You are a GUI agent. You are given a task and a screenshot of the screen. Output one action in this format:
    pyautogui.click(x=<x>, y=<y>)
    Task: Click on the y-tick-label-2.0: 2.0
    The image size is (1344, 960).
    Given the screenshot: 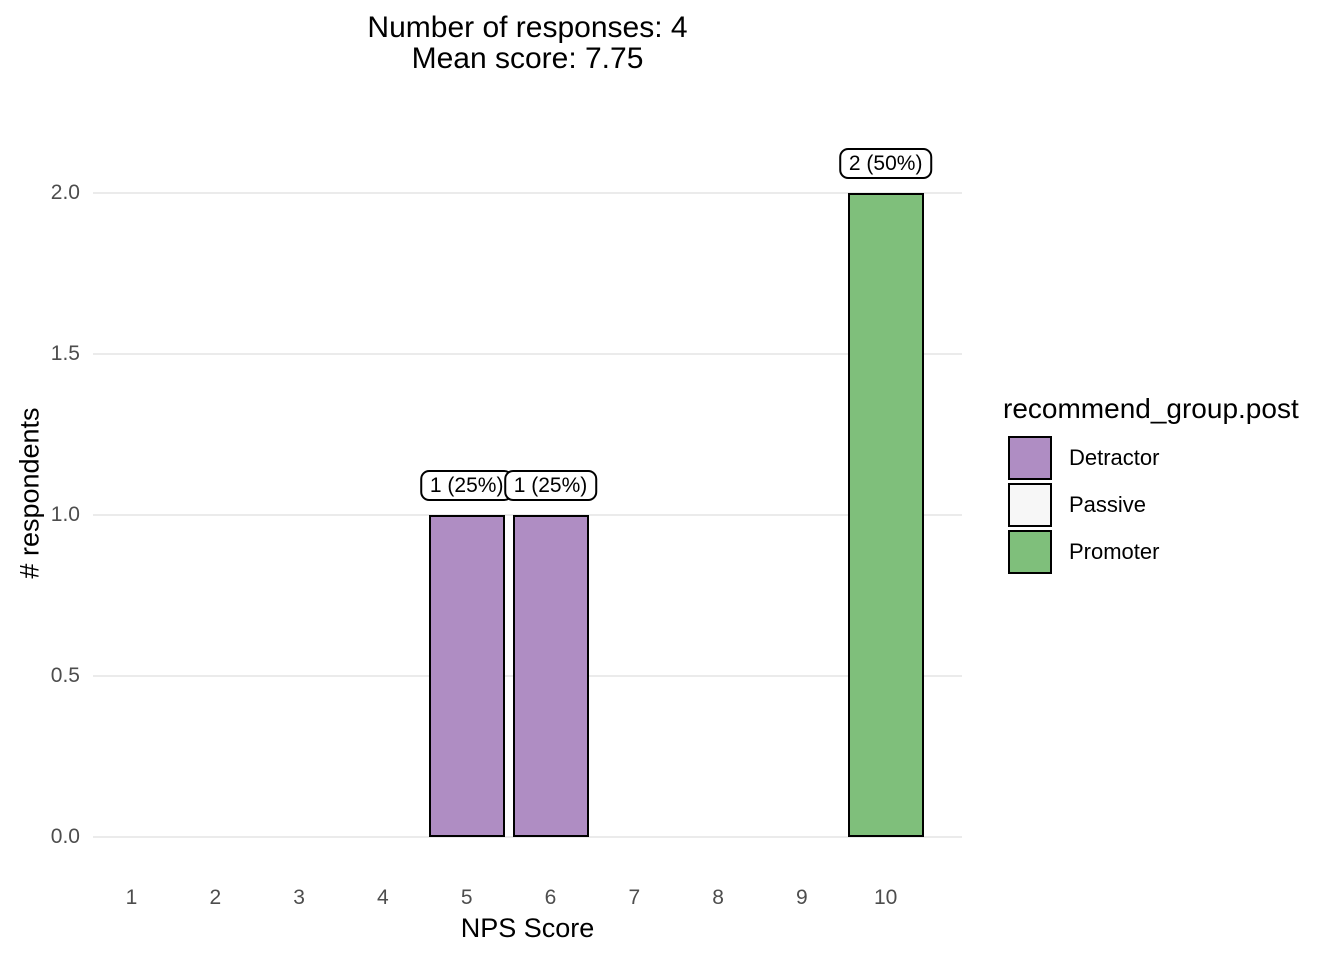 What is the action you would take?
    pyautogui.click(x=65, y=192)
    